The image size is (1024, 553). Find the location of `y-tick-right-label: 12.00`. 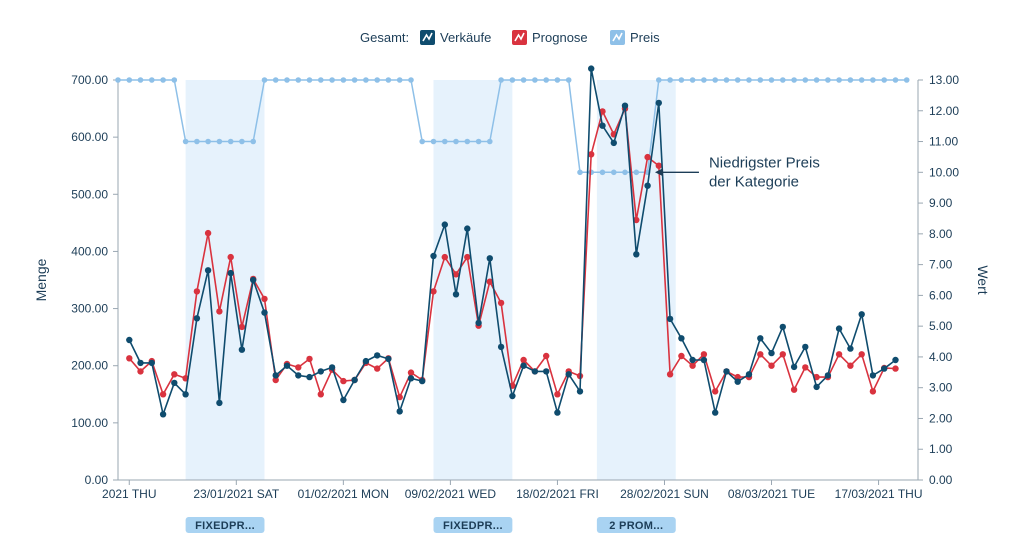

y-tick-right-label: 12.00 is located at coordinates (944, 111).